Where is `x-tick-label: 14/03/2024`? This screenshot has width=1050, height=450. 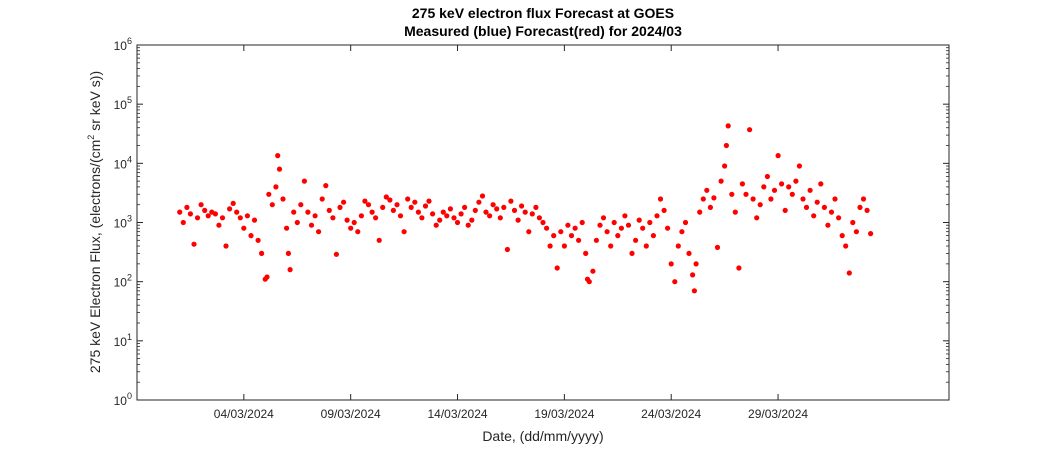 x-tick-label: 14/03/2024 is located at coordinates (457, 414).